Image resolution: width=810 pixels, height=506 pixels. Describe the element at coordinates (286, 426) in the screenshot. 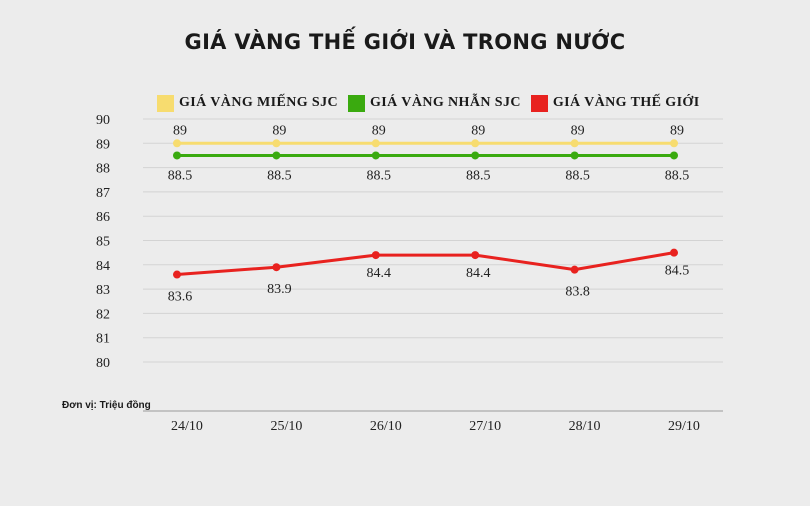

I see `x-tick-label: 25/10` at that location.